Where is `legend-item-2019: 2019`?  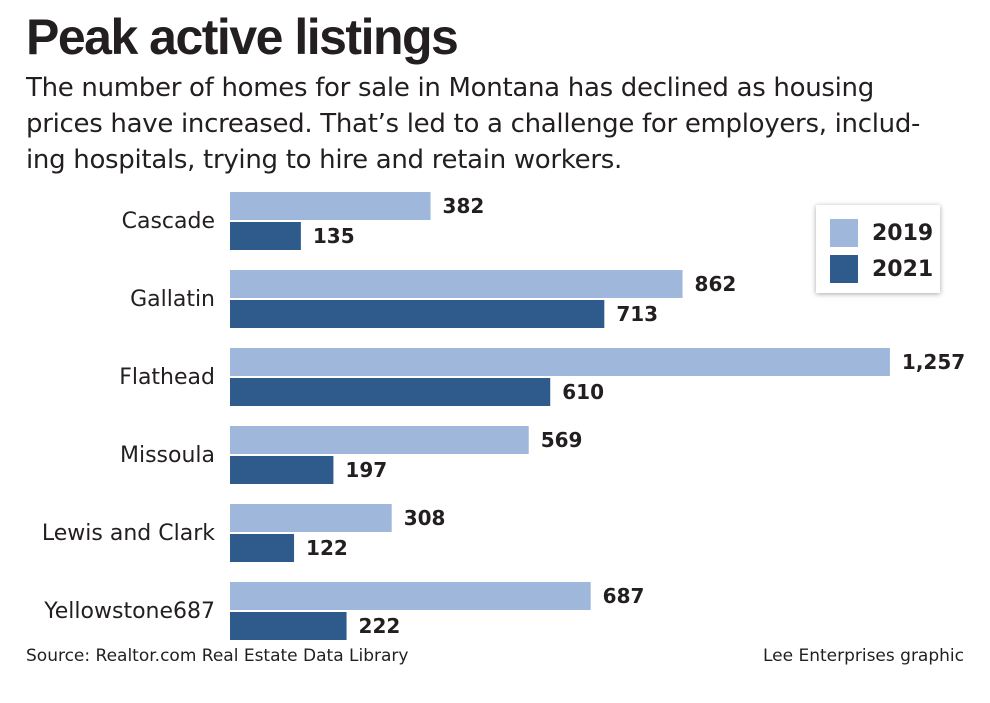
legend-item-2019: 2019 is located at coordinates (881, 233).